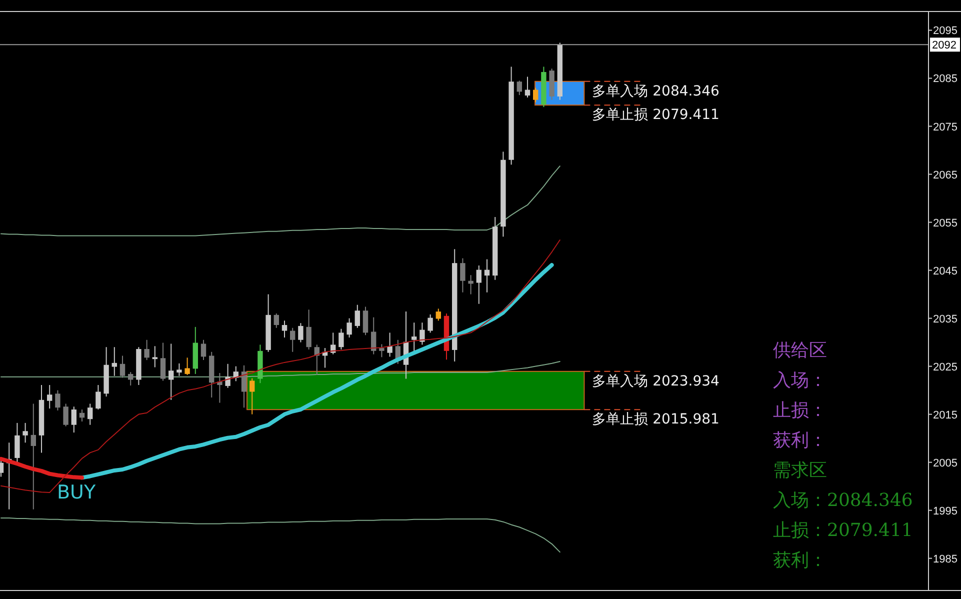 The width and height of the screenshot is (961, 599). I want to click on text: 止损：2079.411, so click(843, 530).